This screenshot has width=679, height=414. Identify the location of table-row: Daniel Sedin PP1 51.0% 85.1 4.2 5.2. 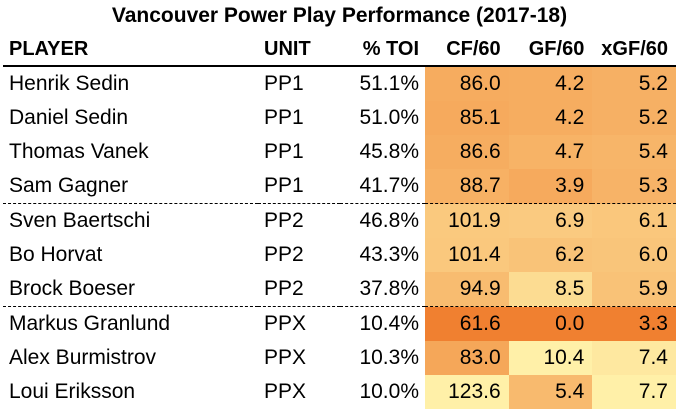
(339, 118).